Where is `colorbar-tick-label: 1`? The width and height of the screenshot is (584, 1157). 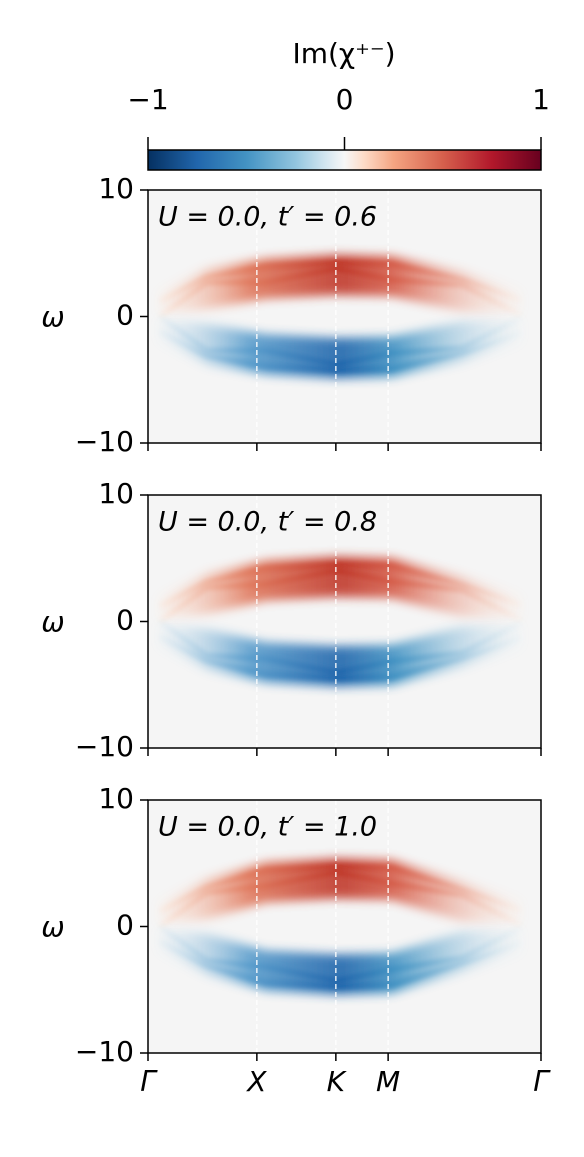 colorbar-tick-label: 1 is located at coordinates (541, 99).